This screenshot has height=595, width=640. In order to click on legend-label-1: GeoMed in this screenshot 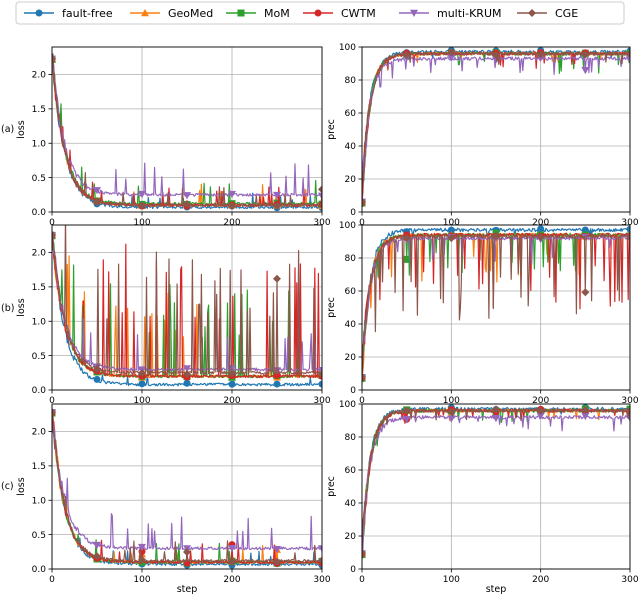, I will do `click(190, 13)`.